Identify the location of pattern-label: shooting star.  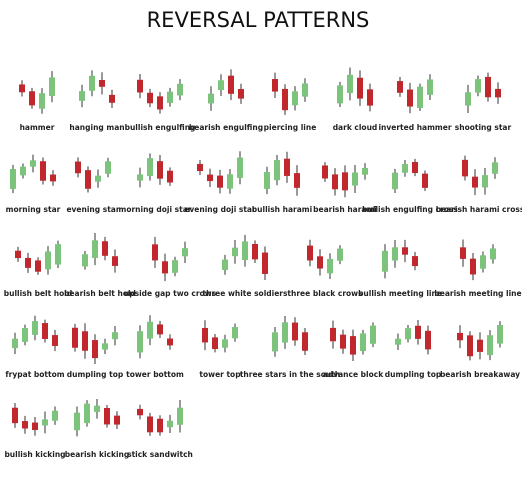
(483, 127).